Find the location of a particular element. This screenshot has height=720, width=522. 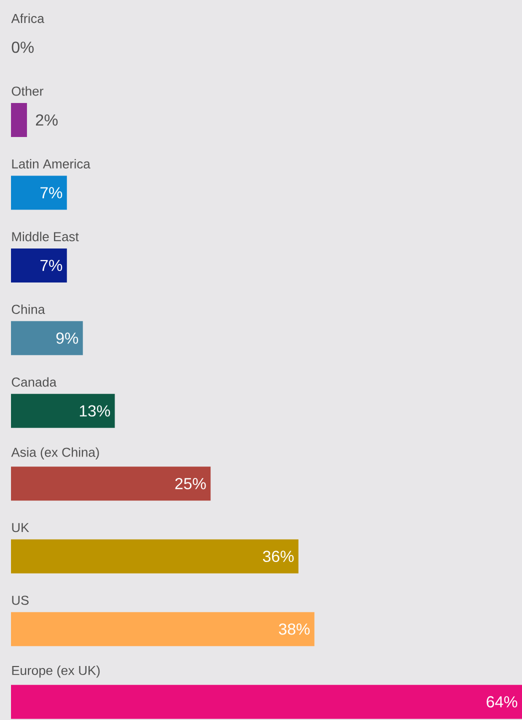

data-label: 64% is located at coordinates (502, 702).